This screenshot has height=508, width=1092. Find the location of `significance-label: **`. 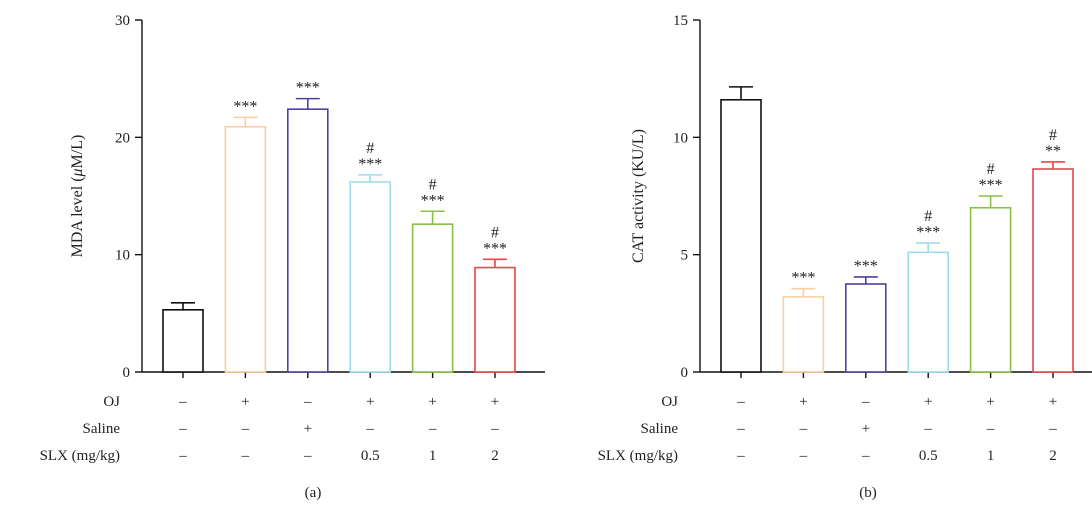

significance-label: ** is located at coordinates (1053, 151).